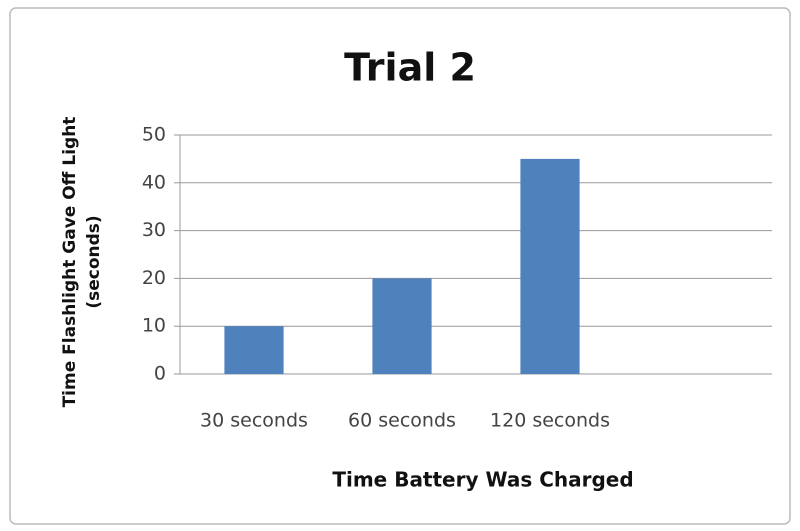 The width and height of the screenshot is (800, 531). Describe the element at coordinates (482, 480) in the screenshot. I see `x-axis-label: Time Battery Was Charged` at that location.